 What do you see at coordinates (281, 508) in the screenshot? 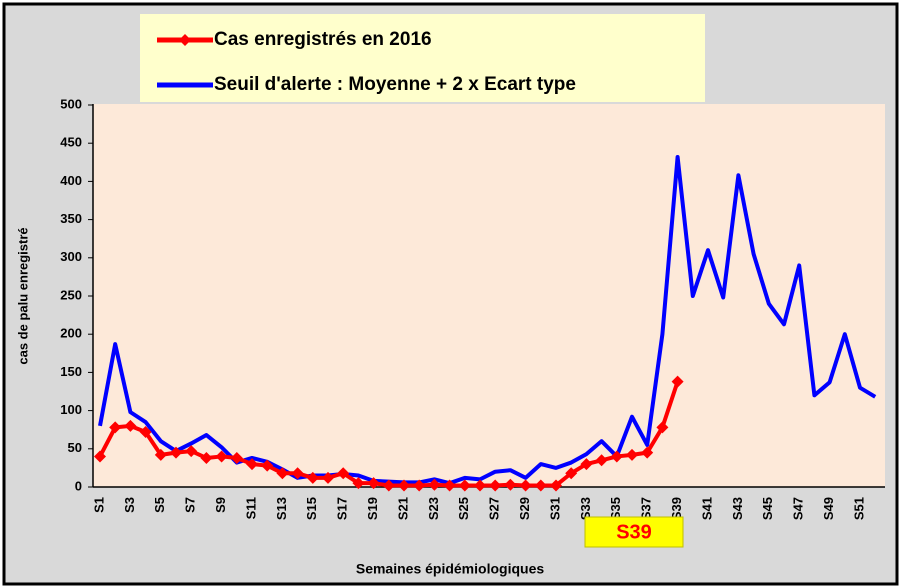
I see `x-tick-label: S13` at bounding box center [281, 508].